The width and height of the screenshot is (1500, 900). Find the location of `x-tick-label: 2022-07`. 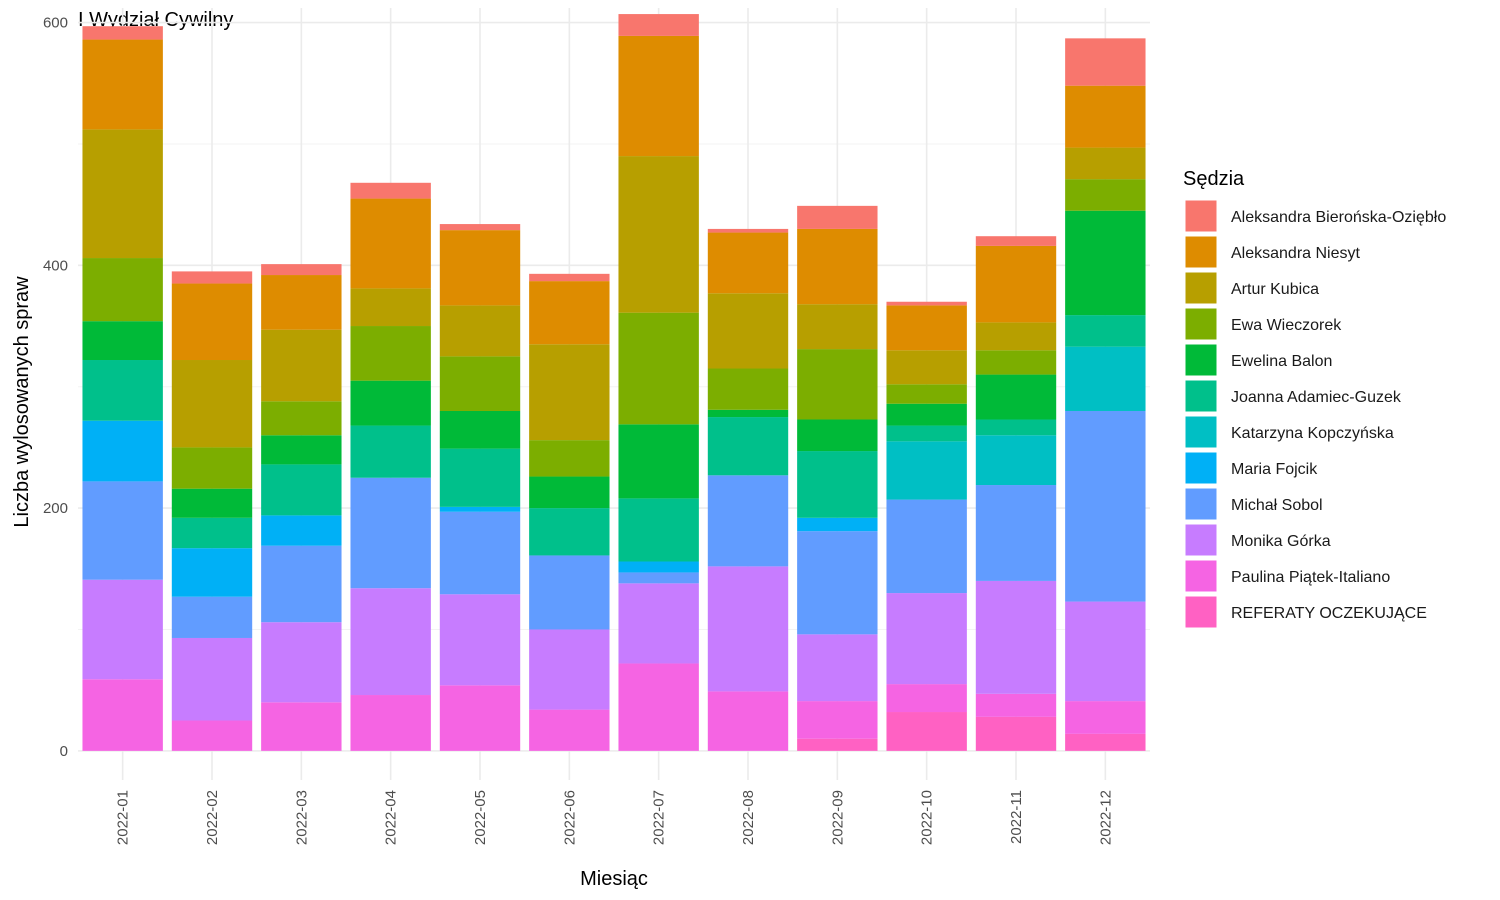

x-tick-label: 2022-07 is located at coordinates (659, 817).